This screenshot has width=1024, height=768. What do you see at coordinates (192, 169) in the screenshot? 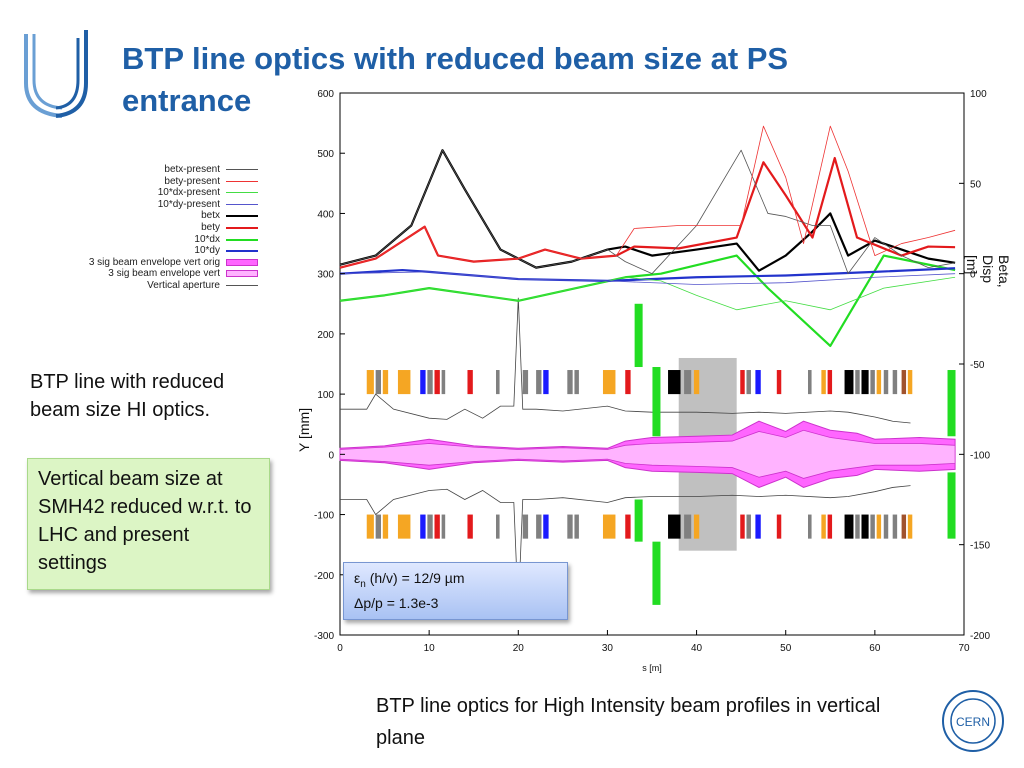
I see `legend-label: betx-present` at bounding box center [192, 169].